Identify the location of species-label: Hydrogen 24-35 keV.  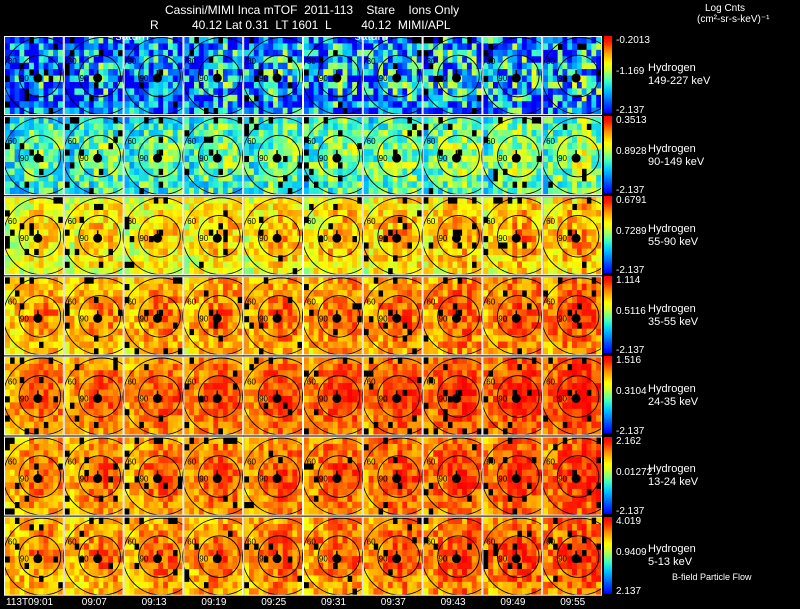
(673, 396).